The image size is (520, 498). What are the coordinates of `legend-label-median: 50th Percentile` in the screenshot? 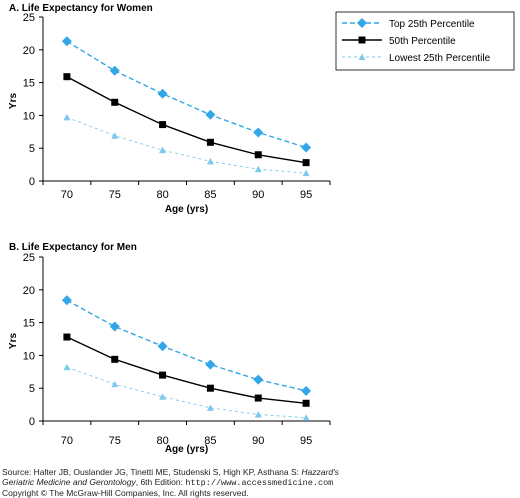 It's located at (422, 41).